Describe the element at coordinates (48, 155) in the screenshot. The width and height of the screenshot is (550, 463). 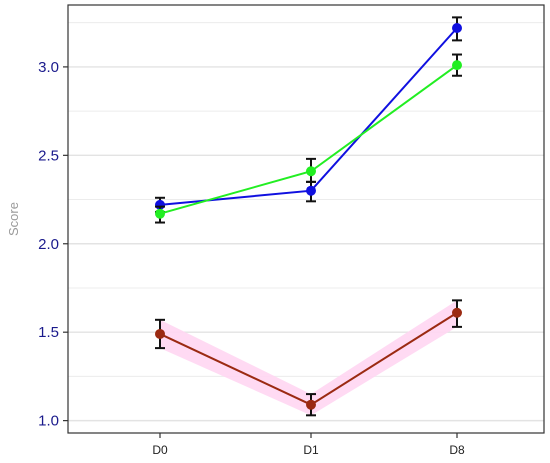
I see `y-tick-label: 2.5` at that location.